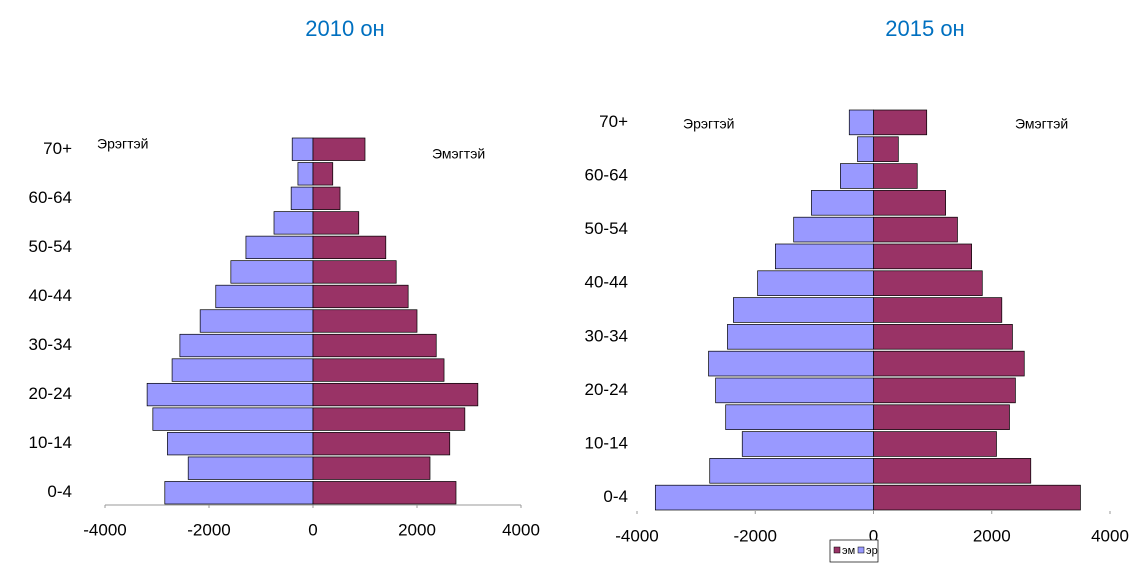  I want to click on chart-title: 2010 он, so click(344, 28).